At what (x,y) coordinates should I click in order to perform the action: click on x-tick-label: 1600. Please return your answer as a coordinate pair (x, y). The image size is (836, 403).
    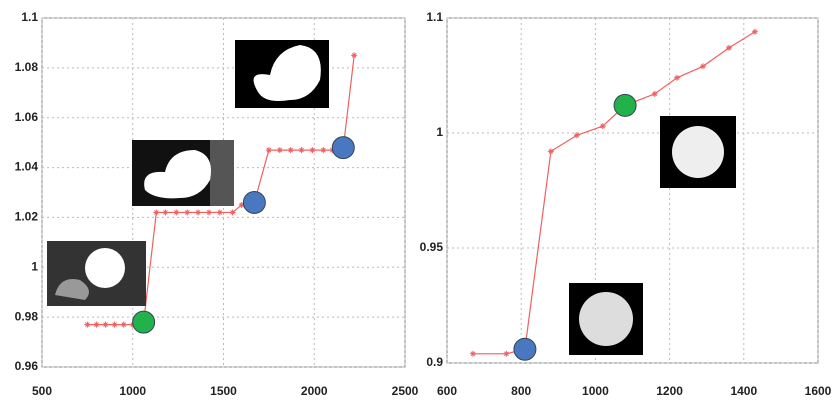
    Looking at the image, I should click on (818, 391).